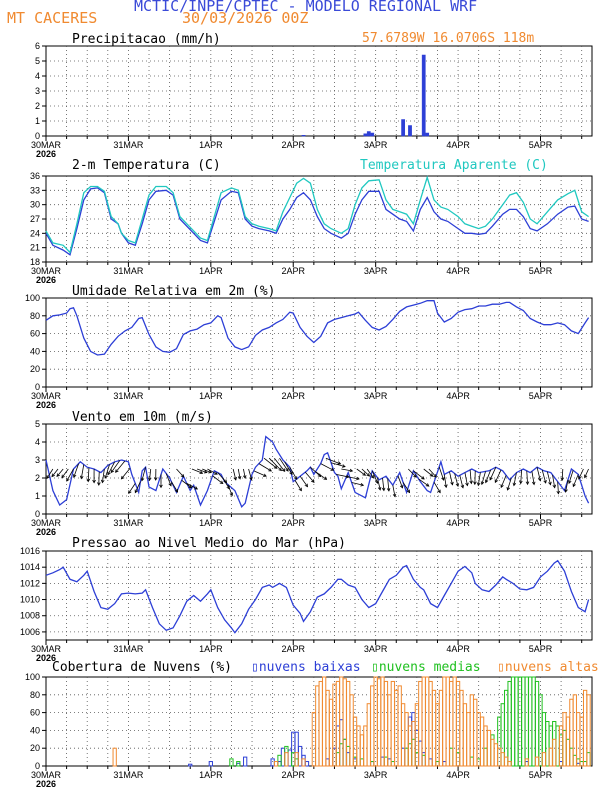 This screenshot has width=612, height=792. Describe the element at coordinates (46, 532) in the screenshot. I see `x-year-label: 2026` at that location.